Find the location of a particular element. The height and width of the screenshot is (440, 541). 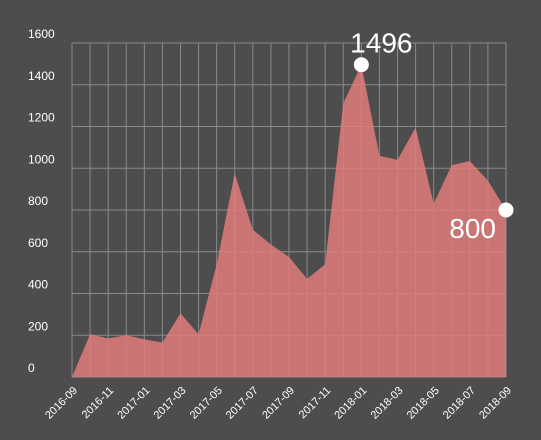

x-tick-label: 2017-03 is located at coordinates (170, 403).